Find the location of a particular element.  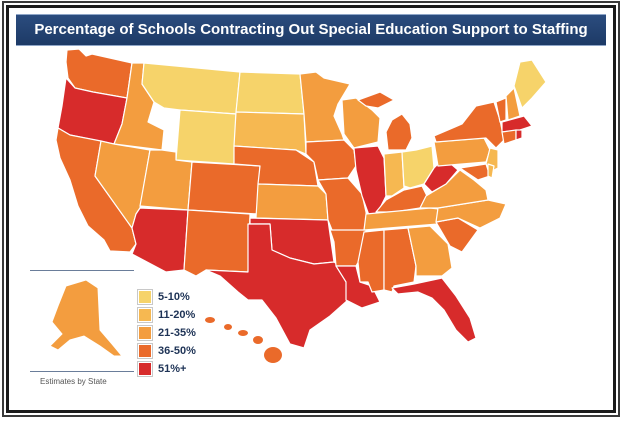

state-indiana is located at coordinates (394, 174).